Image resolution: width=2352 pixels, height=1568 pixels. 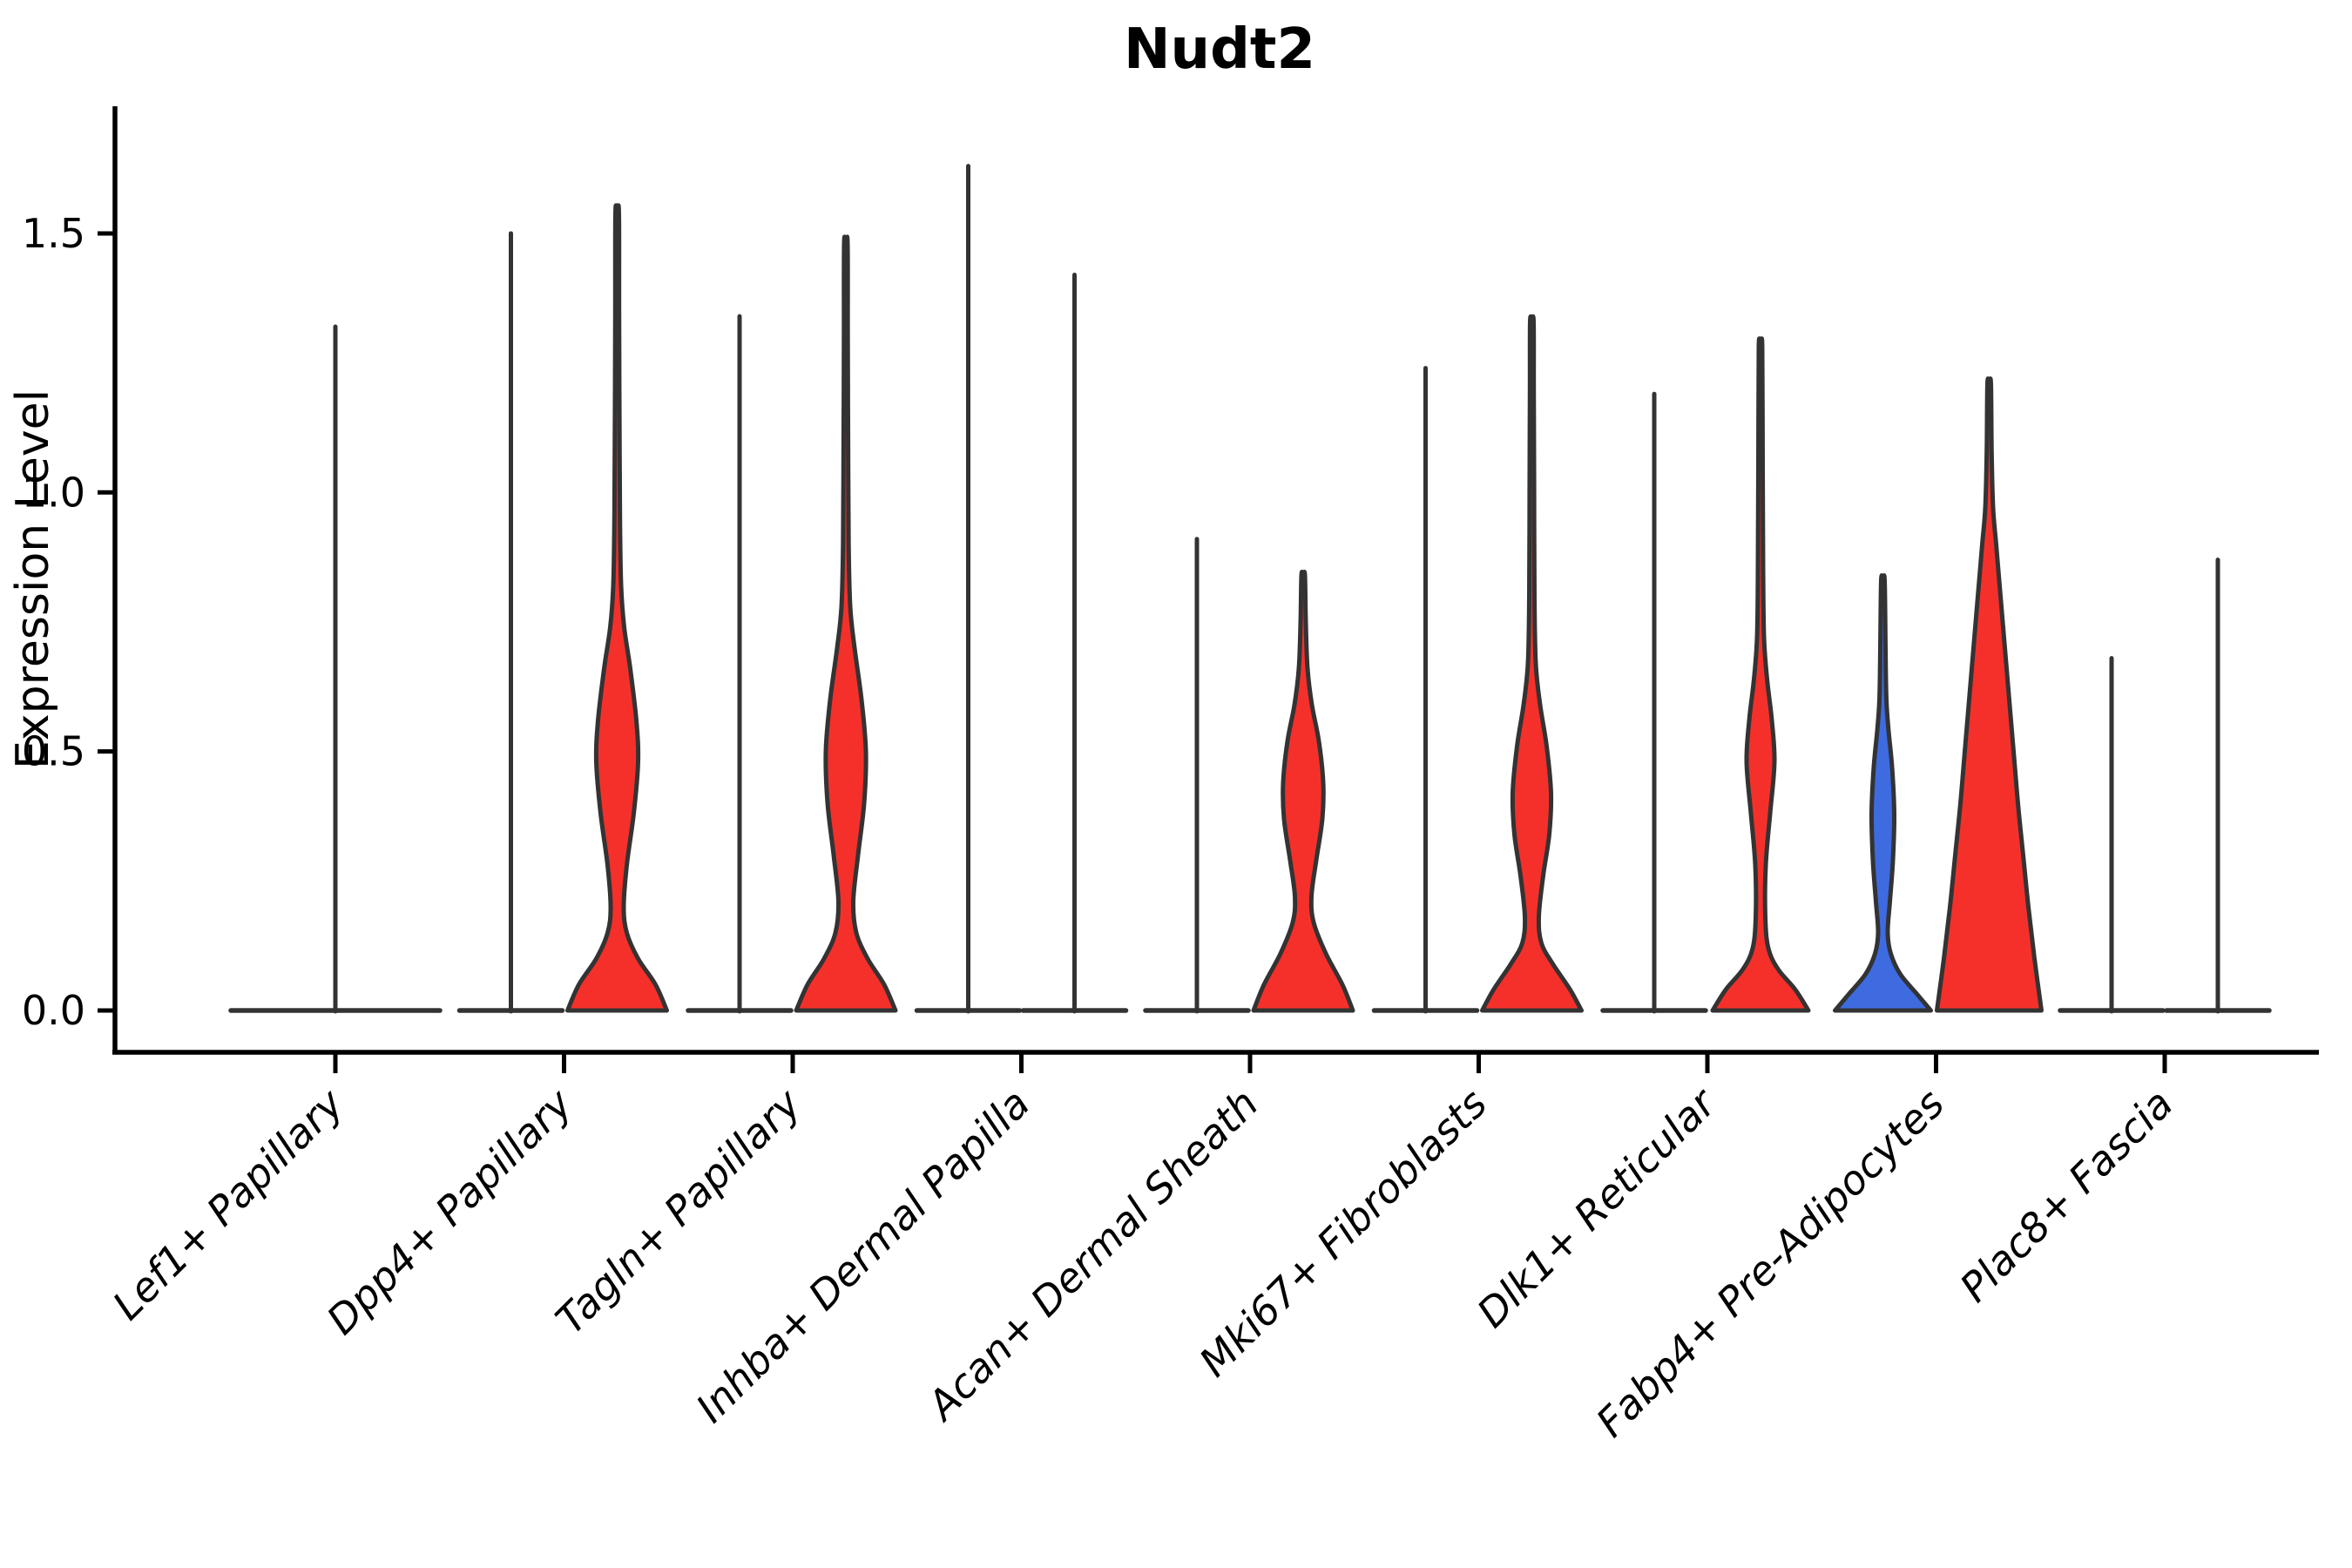 I want to click on y-tick-label: 0.0, so click(x=53, y=1011).